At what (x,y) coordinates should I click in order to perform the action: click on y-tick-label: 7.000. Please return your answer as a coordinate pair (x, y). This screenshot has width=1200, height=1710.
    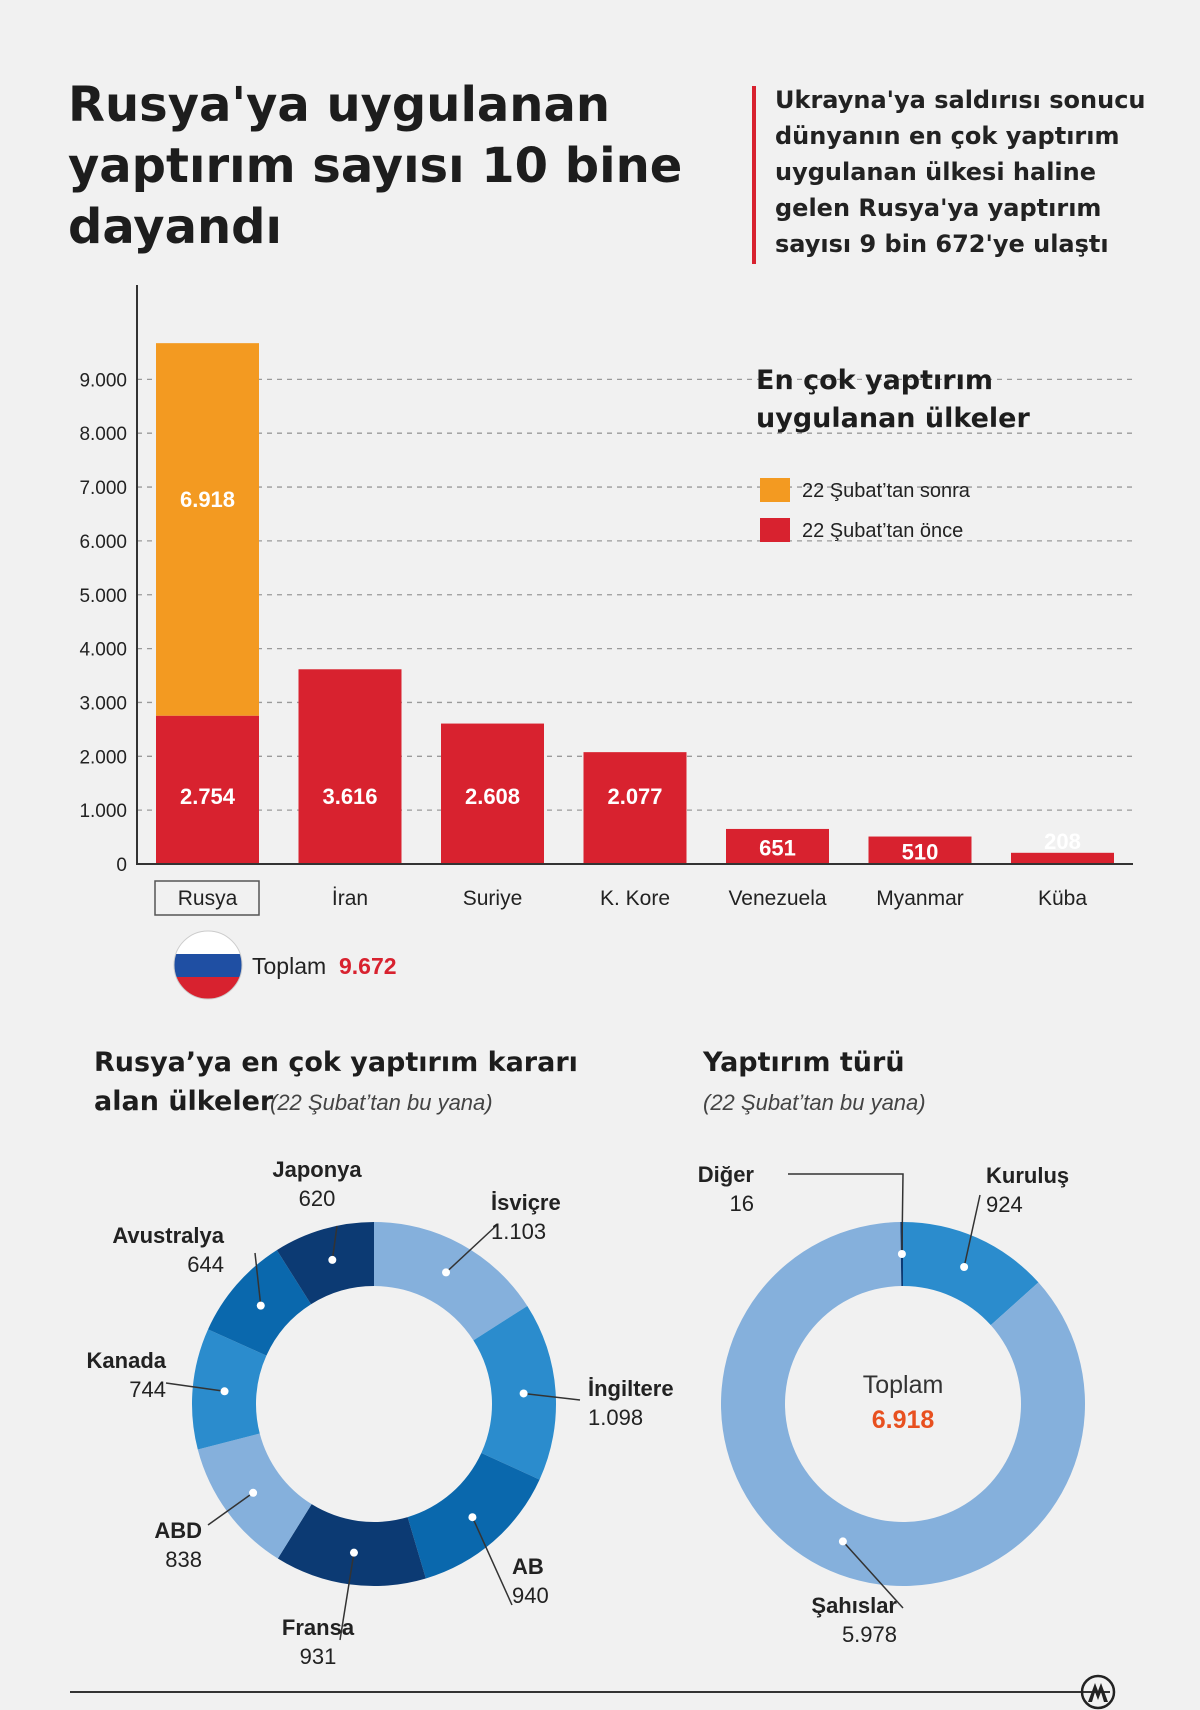
    Looking at the image, I should click on (103, 488).